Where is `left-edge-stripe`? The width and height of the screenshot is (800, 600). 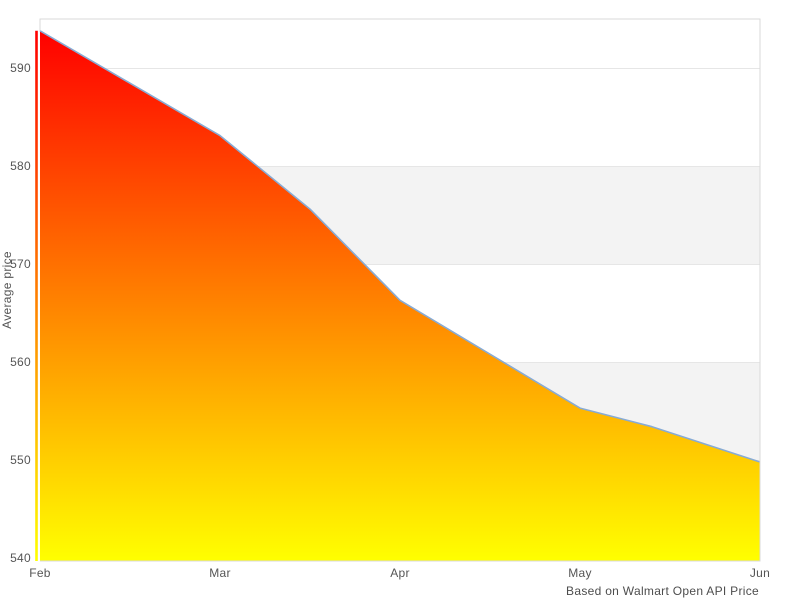
left-edge-stripe is located at coordinates (36, 296).